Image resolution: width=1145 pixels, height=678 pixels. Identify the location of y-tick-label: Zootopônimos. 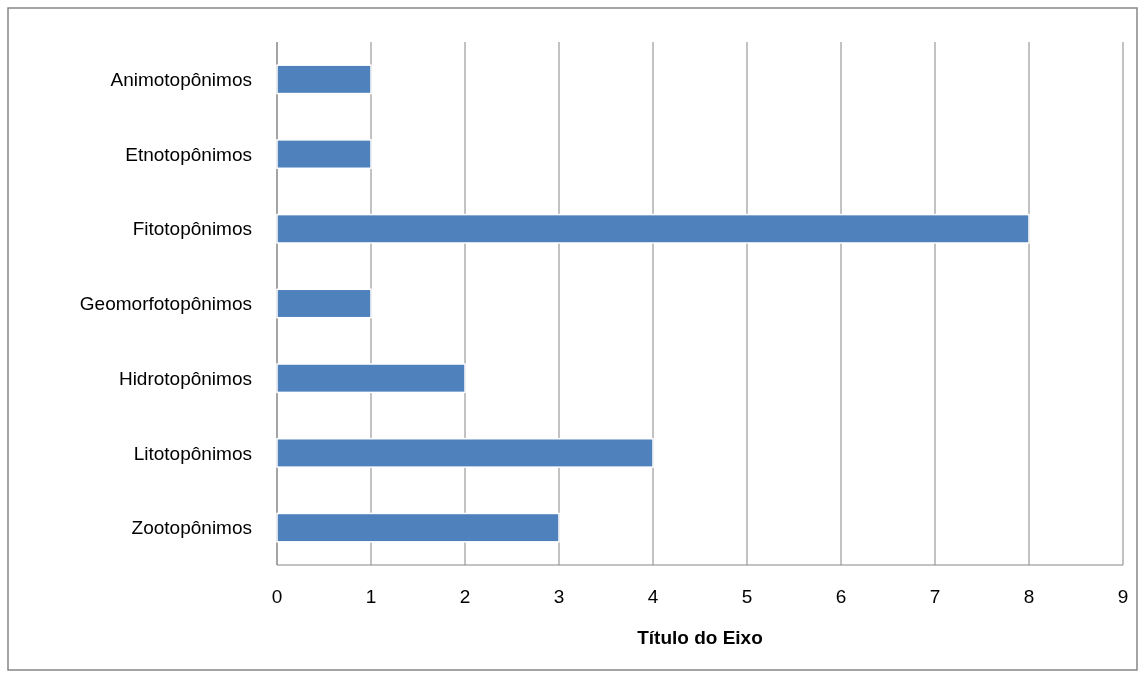
(191, 528).